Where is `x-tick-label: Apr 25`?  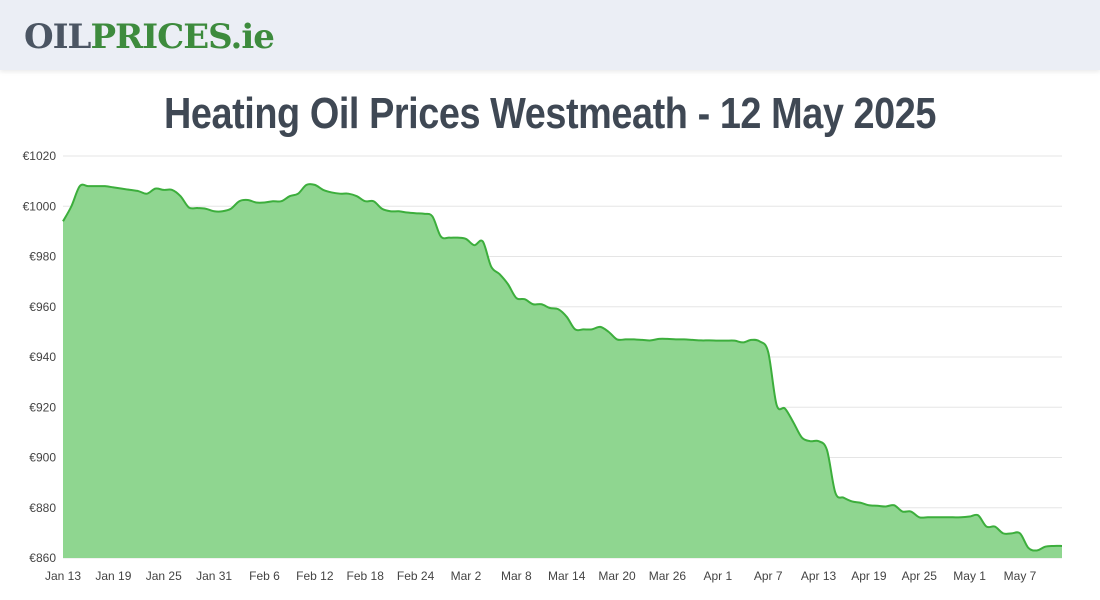
x-tick-label: Apr 25 is located at coordinates (920, 576).